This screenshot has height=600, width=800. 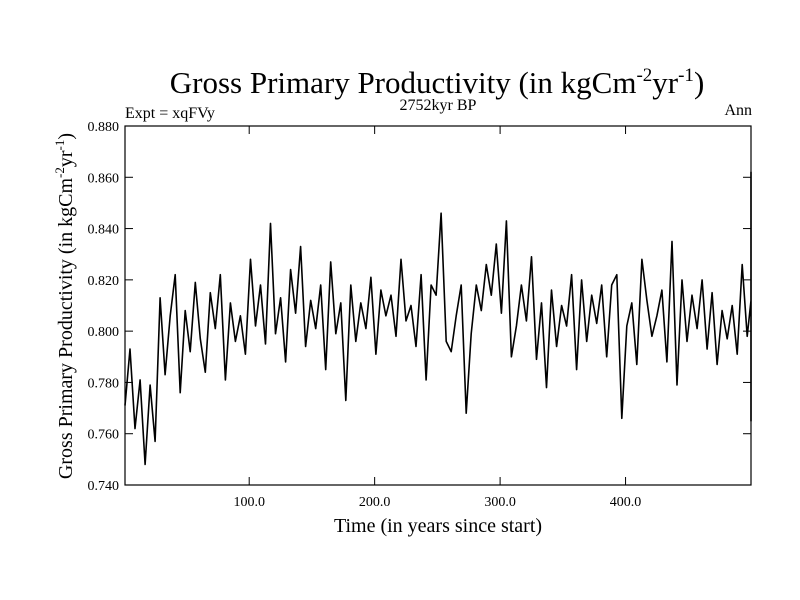 What do you see at coordinates (438, 105) in the screenshot?
I see `period-label: 2752kyr BP` at bounding box center [438, 105].